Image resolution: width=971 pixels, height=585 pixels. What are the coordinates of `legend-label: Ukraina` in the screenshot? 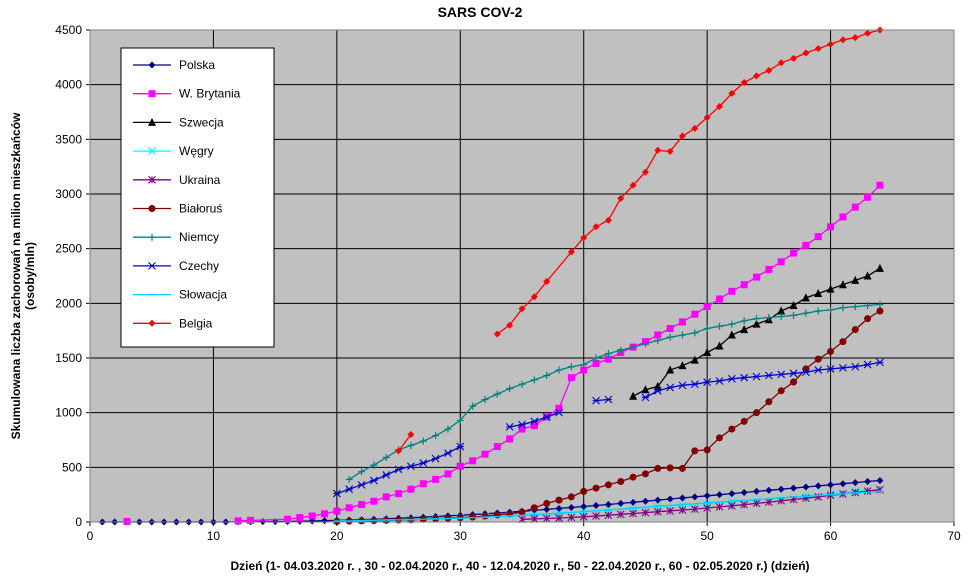 It's located at (200, 180).